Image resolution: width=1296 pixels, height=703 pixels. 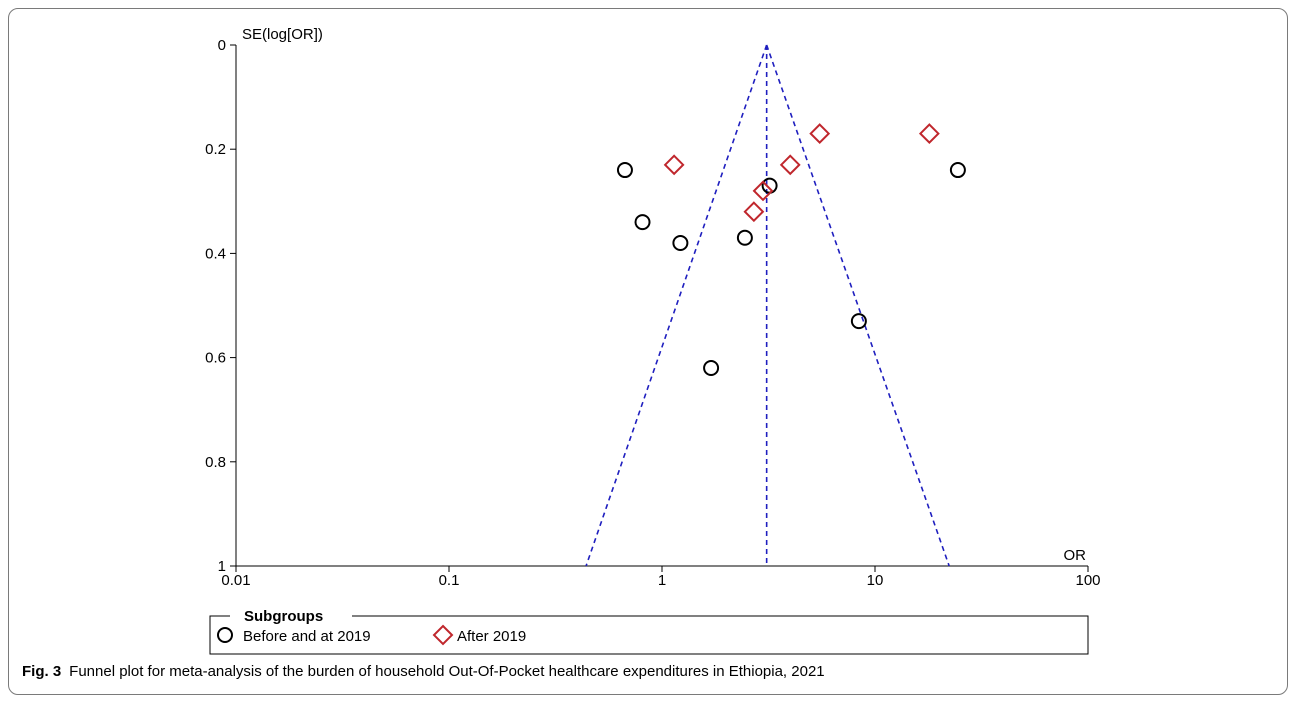 I want to click on y-axis-label: SE(log[OR]), so click(x=282, y=34).